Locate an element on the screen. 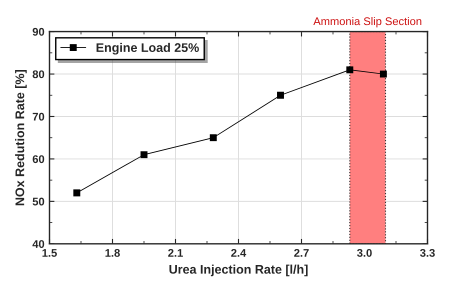  x-tick-label: 3.0 is located at coordinates (364, 252).